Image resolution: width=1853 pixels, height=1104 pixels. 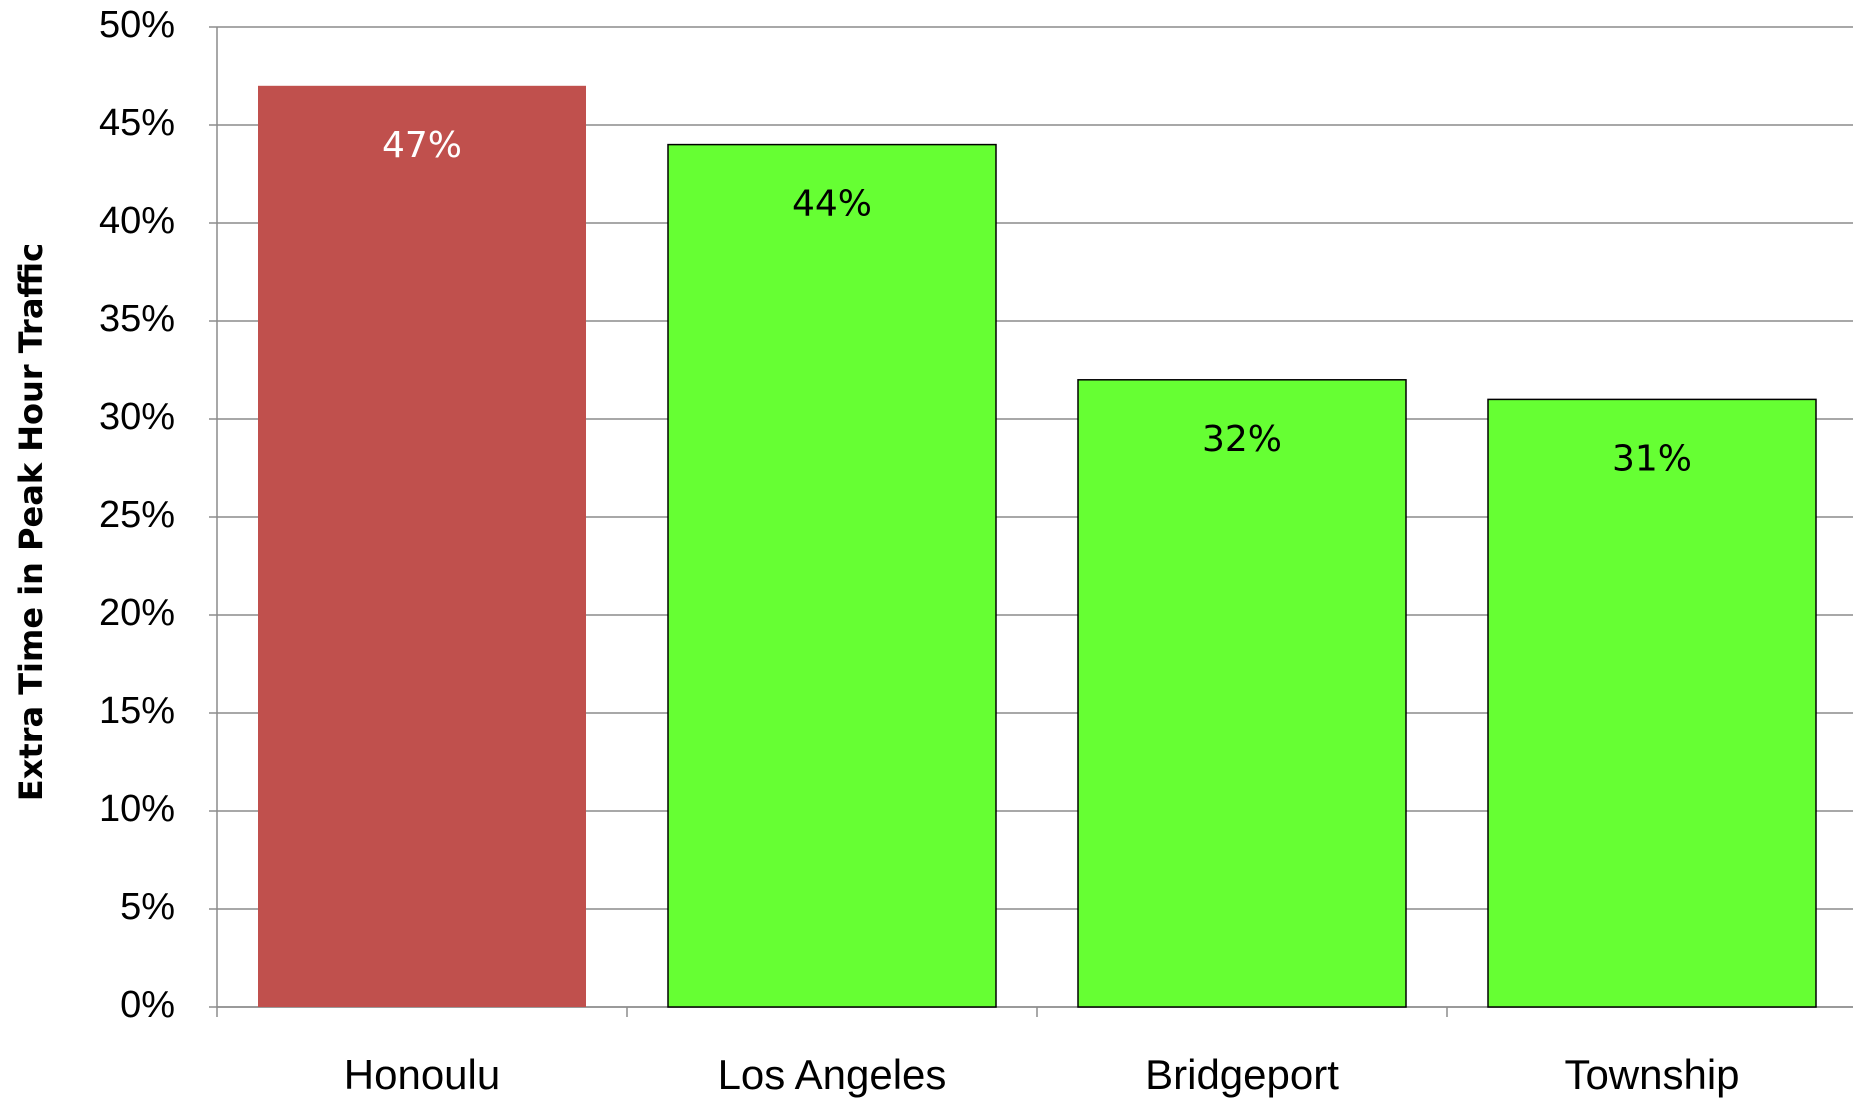 I want to click on data-label: 32%, so click(x=1242, y=439).